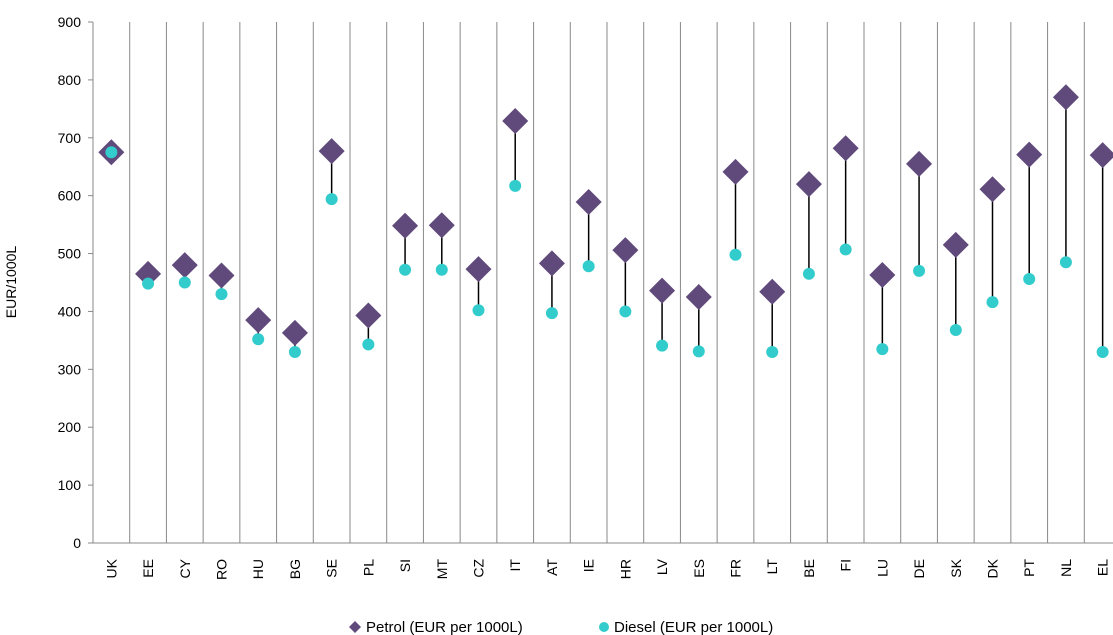  Describe the element at coordinates (444, 627) in the screenshot. I see `legend-petrol-label: Petrol (EUR per 1000L)` at that location.